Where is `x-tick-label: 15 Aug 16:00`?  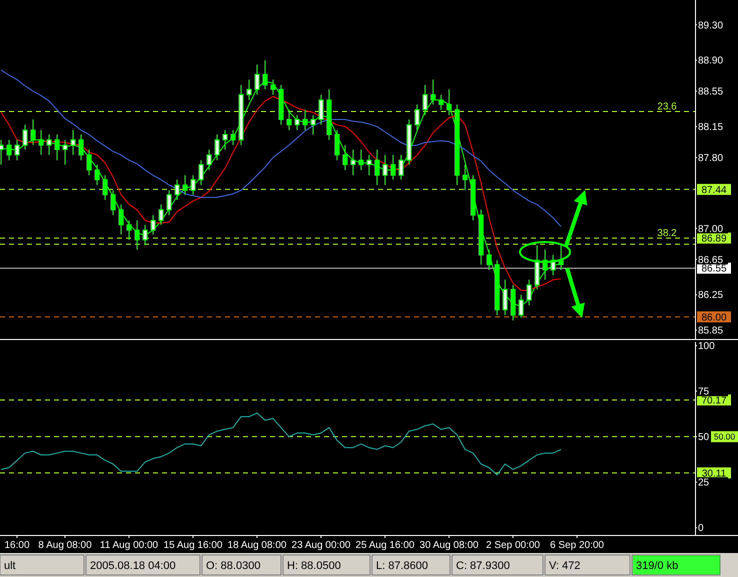
x-tick-label: 15 Aug 16:00 is located at coordinates (193, 545).